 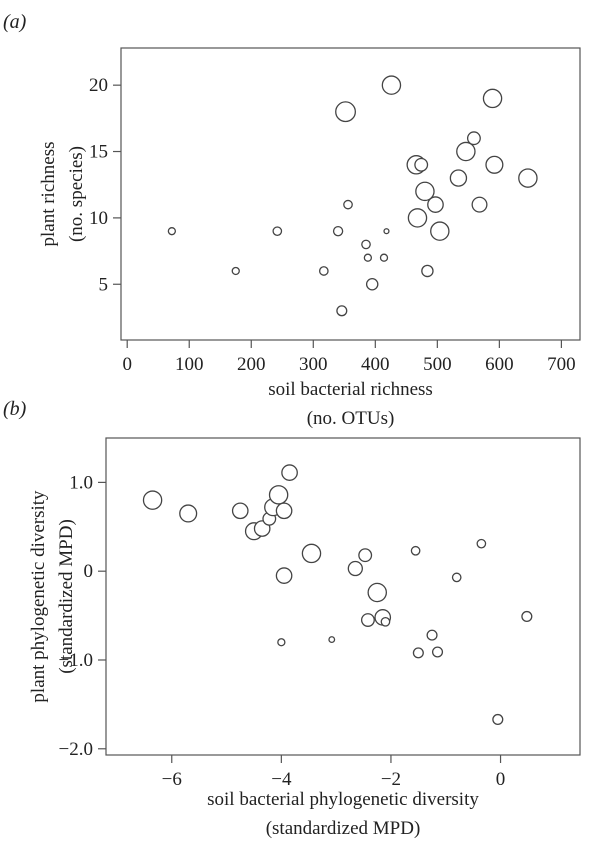 What do you see at coordinates (172, 779) in the screenshot?
I see `x-tick-label: −6` at bounding box center [172, 779].